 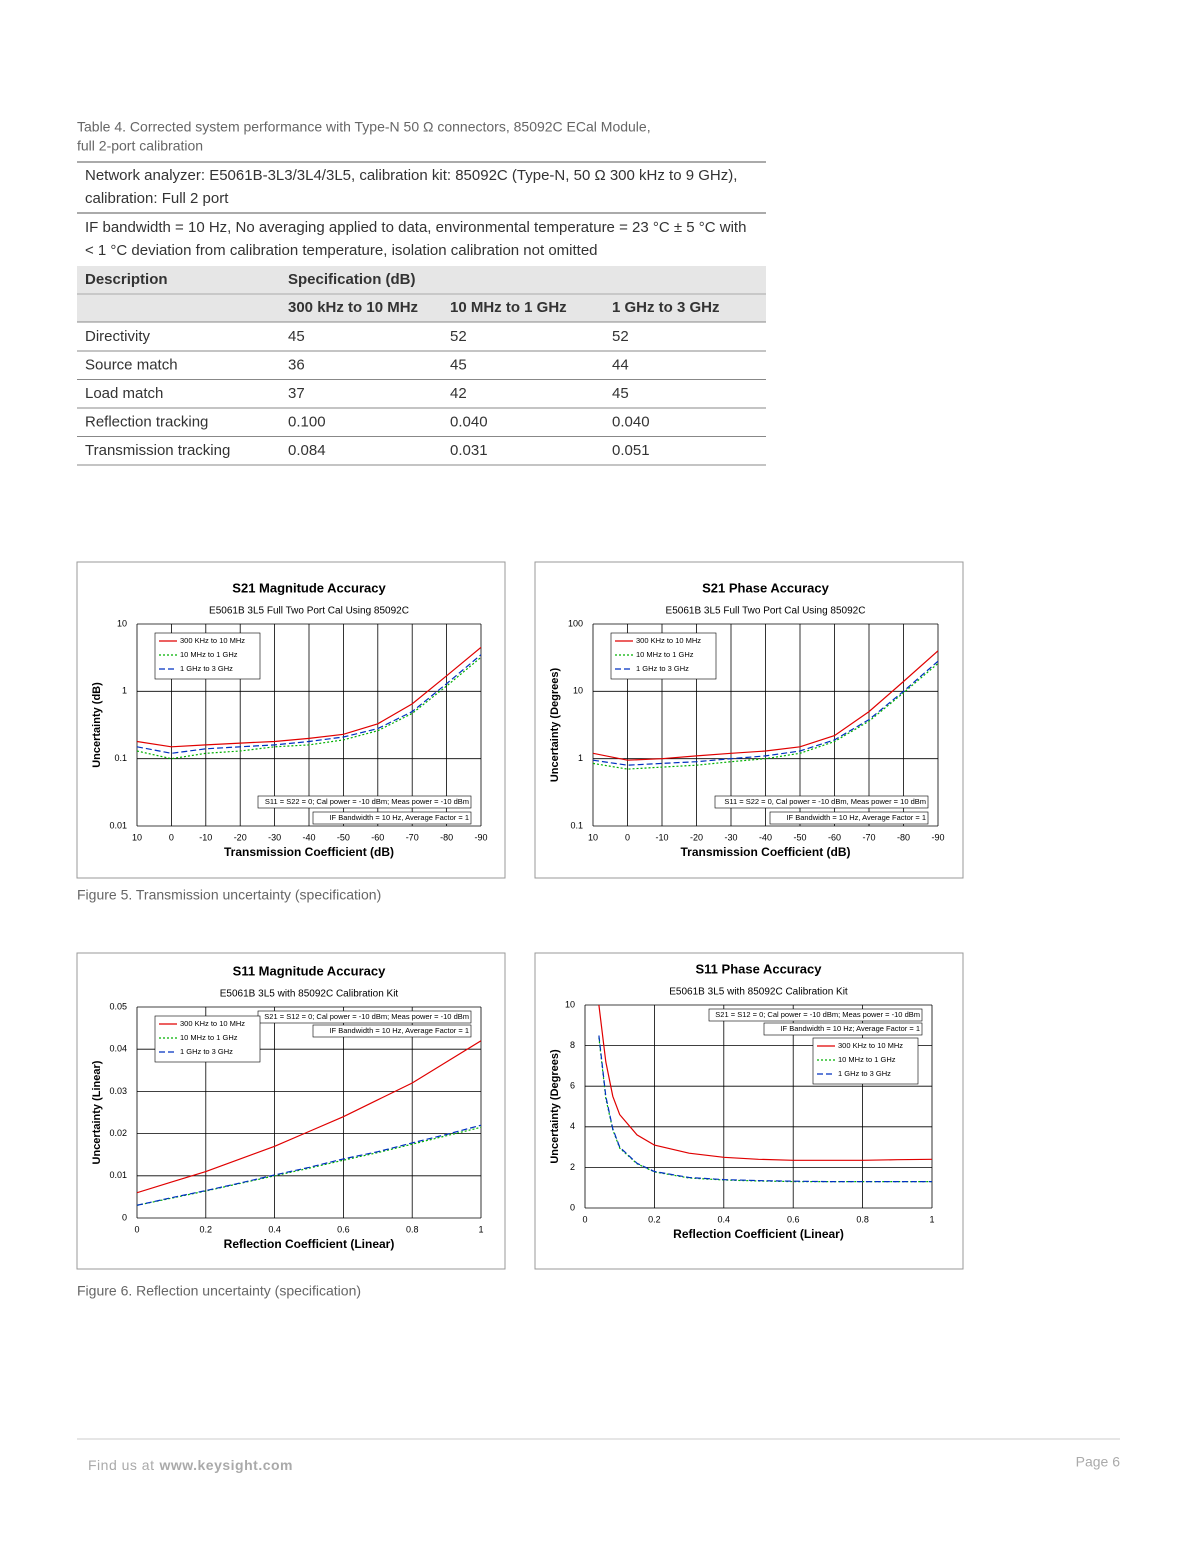 What do you see at coordinates (118, 1133) in the screenshot?
I see `y-tick-label: 0.02` at bounding box center [118, 1133].